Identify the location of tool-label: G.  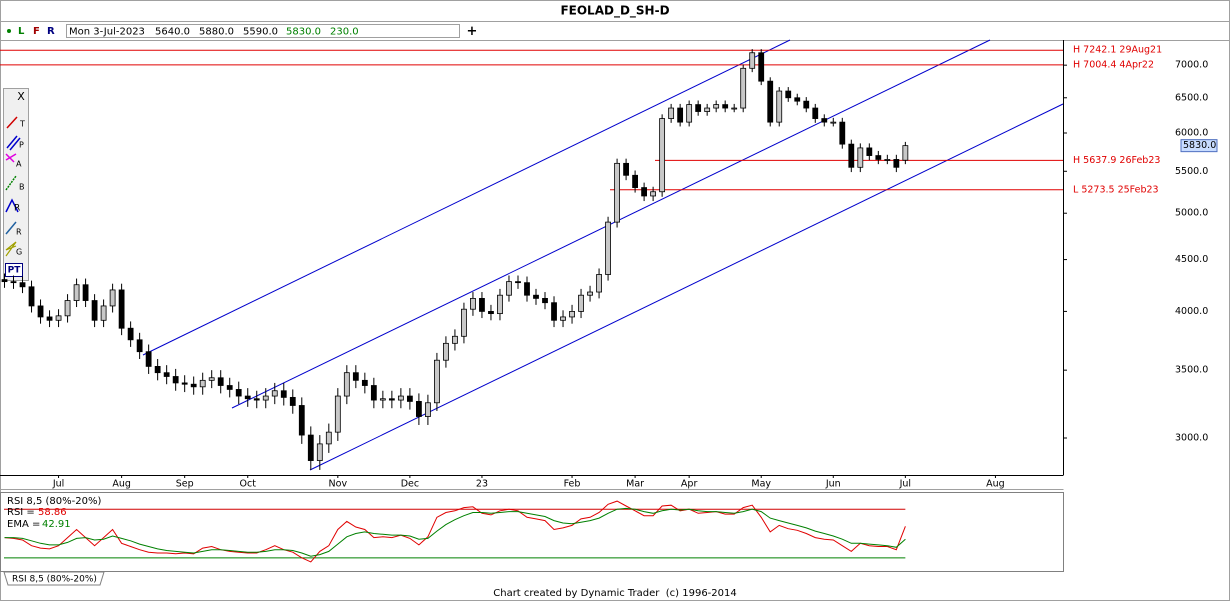
(19, 252).